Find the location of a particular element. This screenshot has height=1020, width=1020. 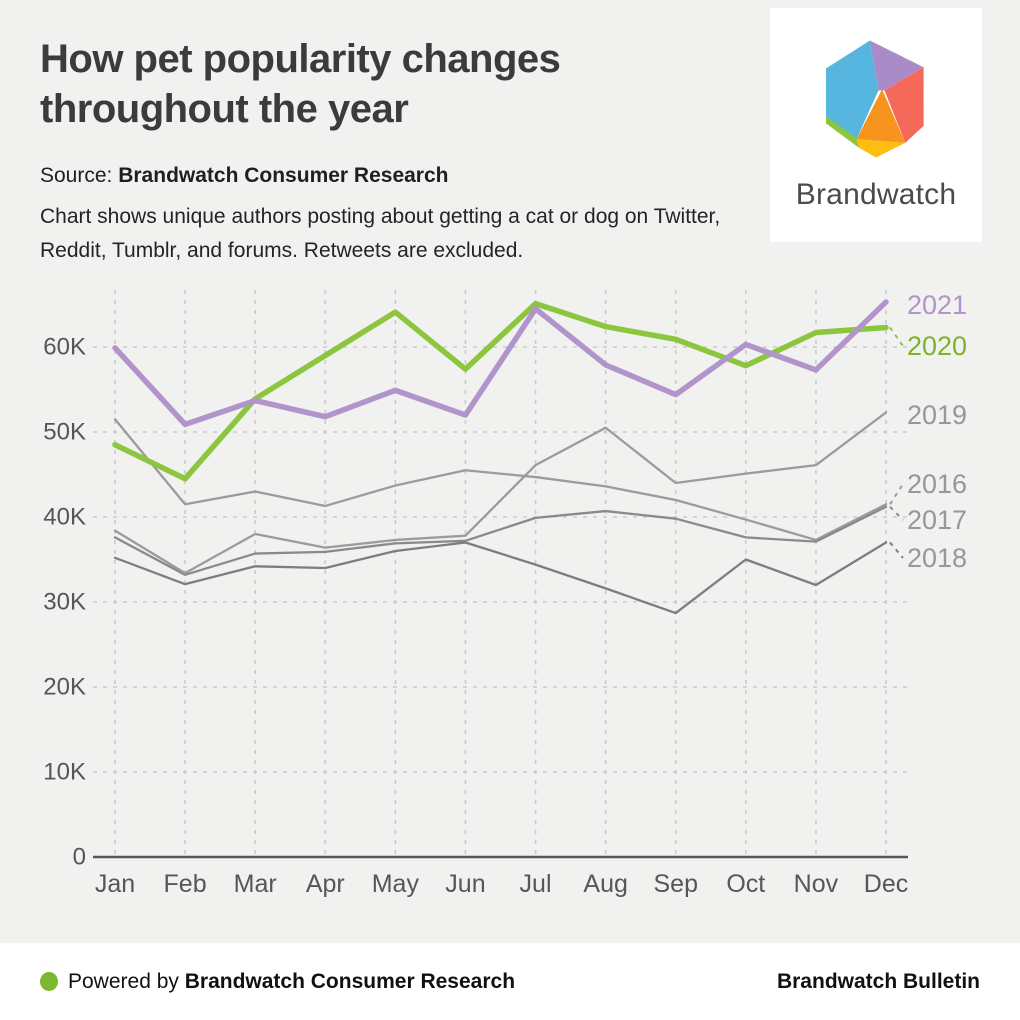

series-label-2021: 2021 is located at coordinates (937, 305).